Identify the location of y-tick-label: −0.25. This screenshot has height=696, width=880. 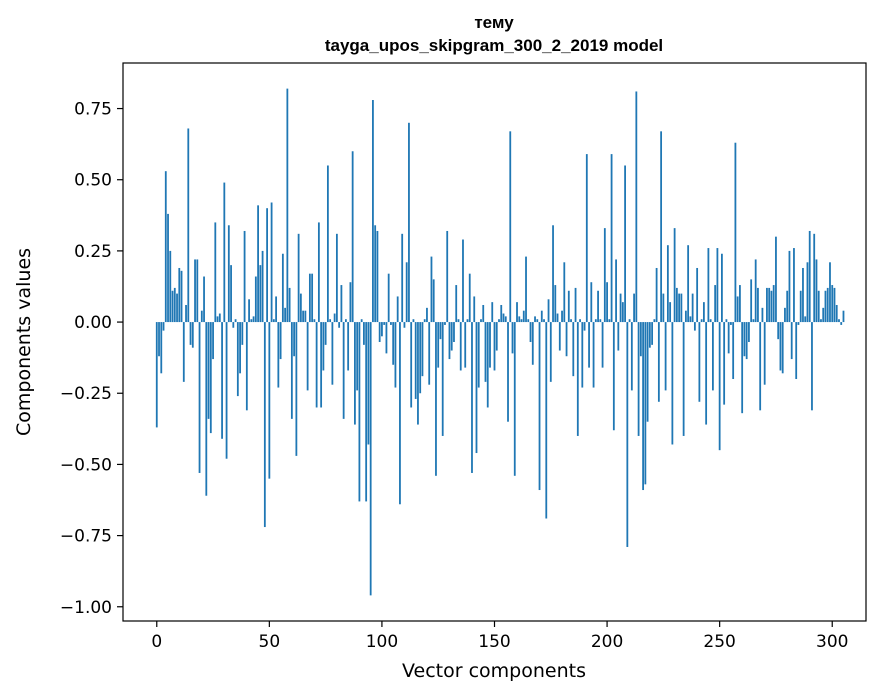
(86, 394).